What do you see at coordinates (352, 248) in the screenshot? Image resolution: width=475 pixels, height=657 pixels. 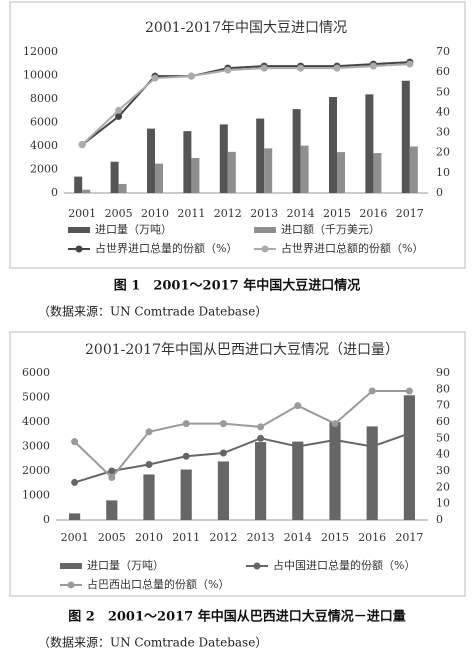 I see `legend-label: 占世界进口总额的份额（%）` at bounding box center [352, 248].